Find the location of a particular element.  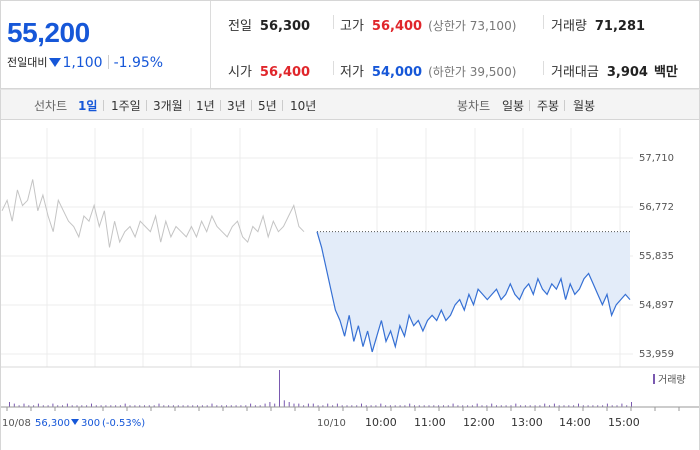

stat-value: 54,000 is located at coordinates (397, 72).